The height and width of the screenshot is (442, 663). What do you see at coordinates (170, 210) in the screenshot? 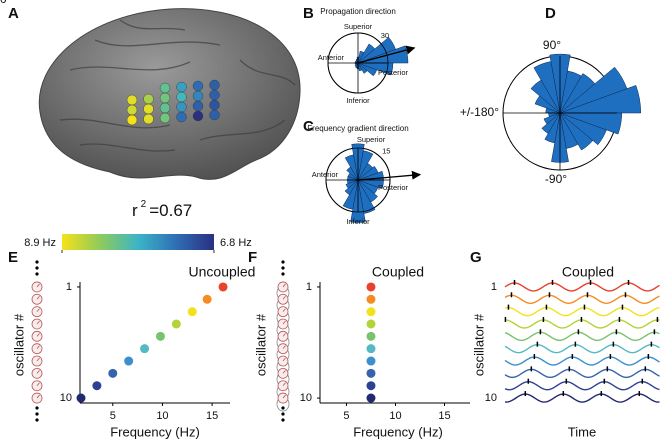
I see `stat-text: =0.67` at bounding box center [170, 210].